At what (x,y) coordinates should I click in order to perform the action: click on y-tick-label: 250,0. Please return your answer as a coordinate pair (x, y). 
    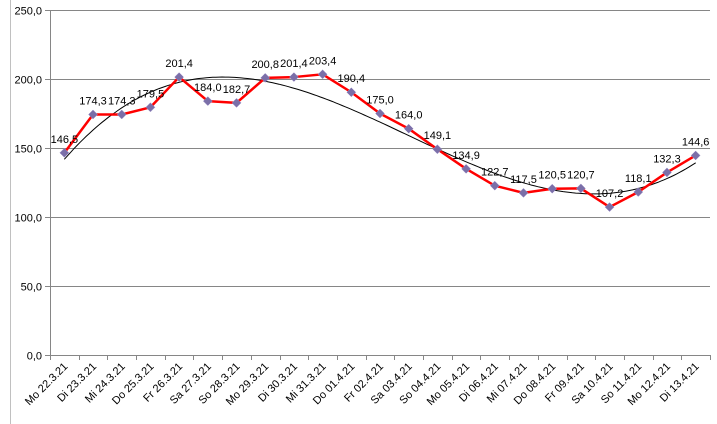
    Looking at the image, I should click on (28, 12).